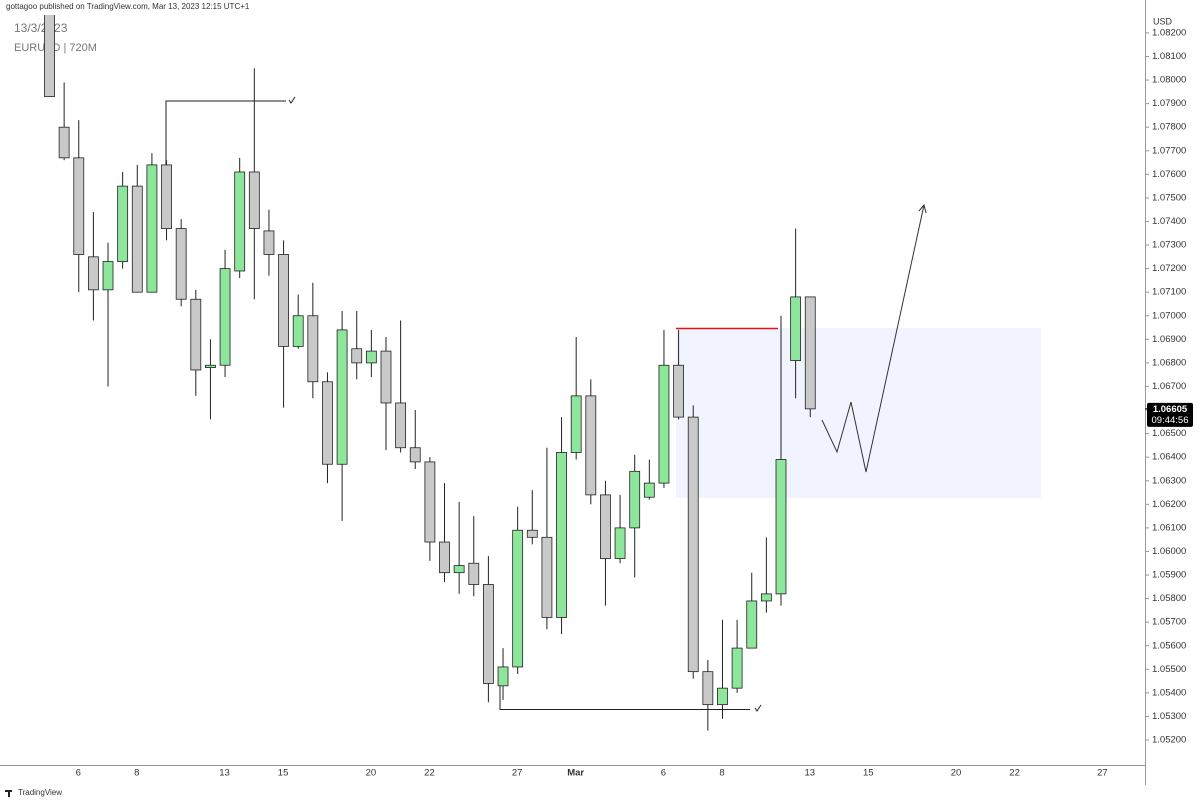  What do you see at coordinates (40, 792) in the screenshot?
I see `logo: TradingView` at bounding box center [40, 792].